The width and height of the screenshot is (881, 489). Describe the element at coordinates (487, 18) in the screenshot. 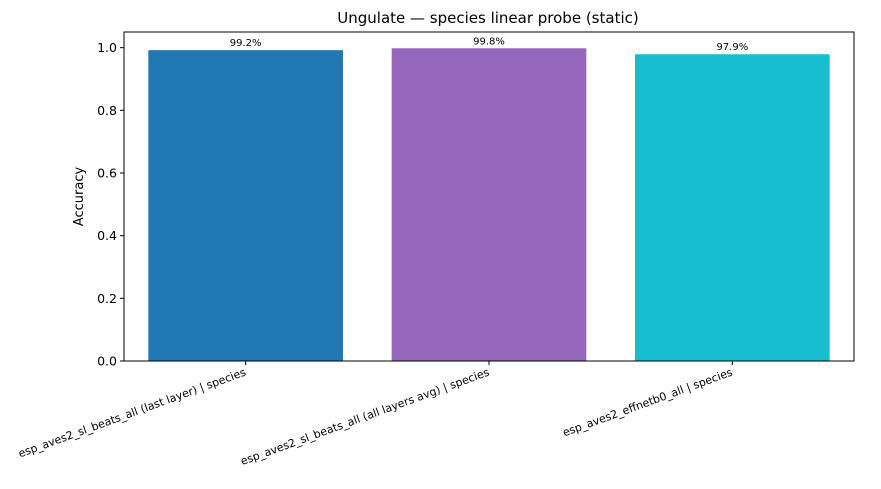

I see `chart-title: Ungulate — species linear probe (static)` at that location.